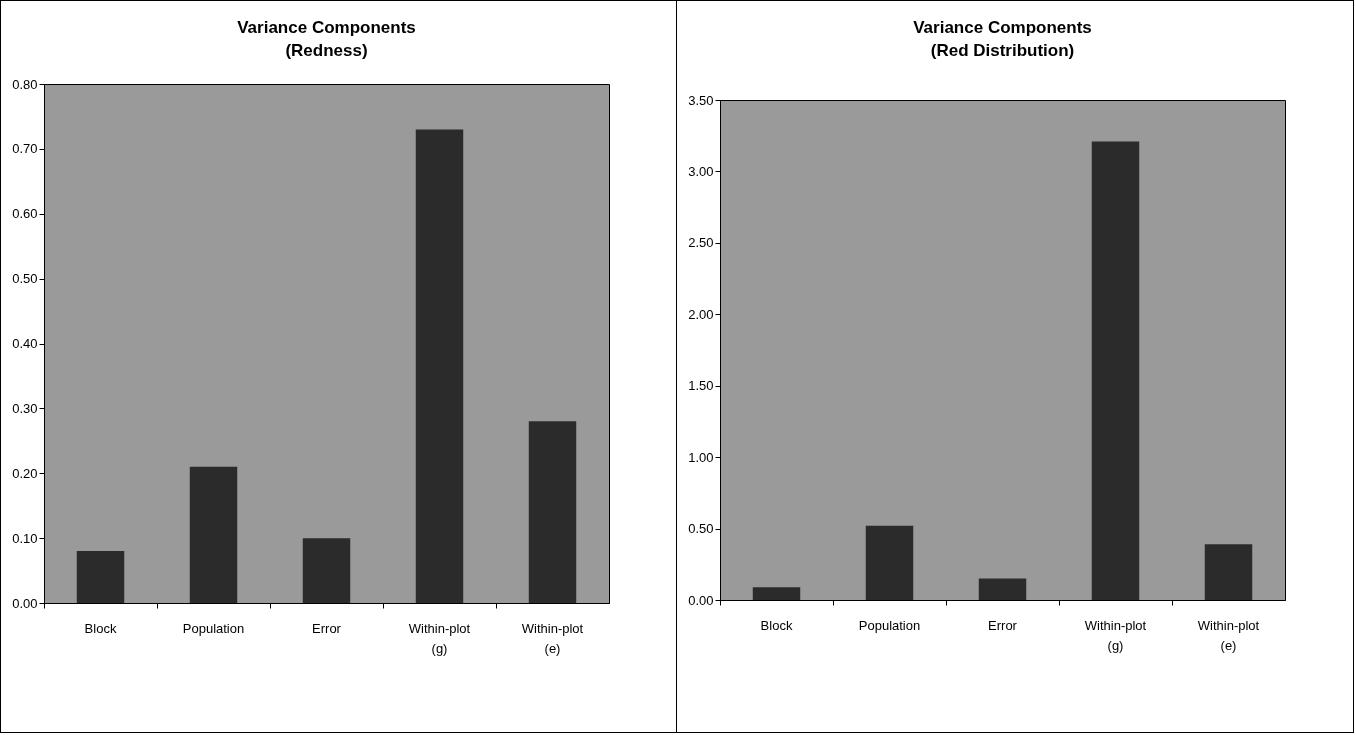 The height and width of the screenshot is (735, 1356). Describe the element at coordinates (25, 538) in the screenshot. I see `y-tick-label: 0.10` at that location.